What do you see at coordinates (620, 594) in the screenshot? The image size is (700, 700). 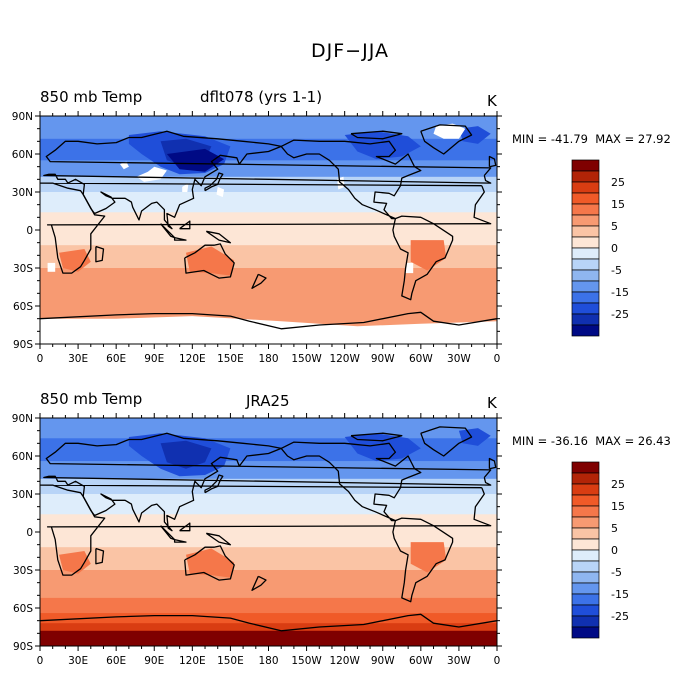 I see `colorbar-label: -15` at bounding box center [620, 594].